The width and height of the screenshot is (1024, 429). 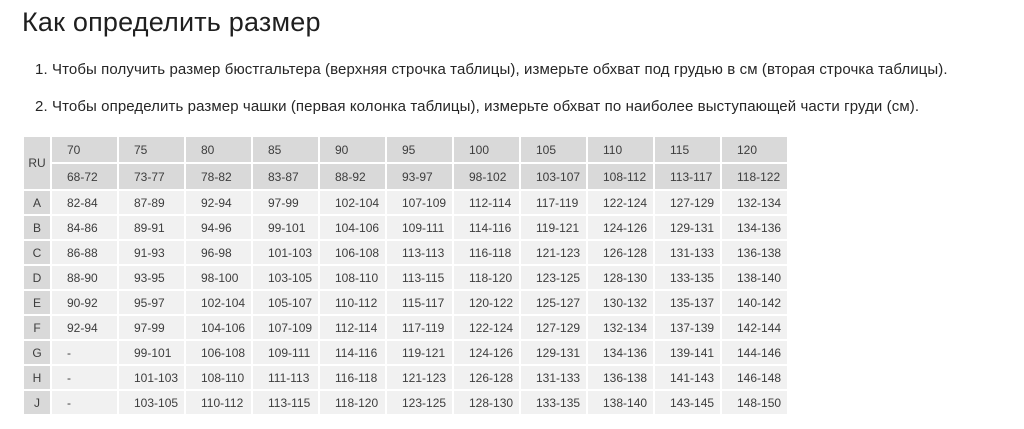 I want to click on bust-range-cell: 89-91, so click(x=151, y=227).